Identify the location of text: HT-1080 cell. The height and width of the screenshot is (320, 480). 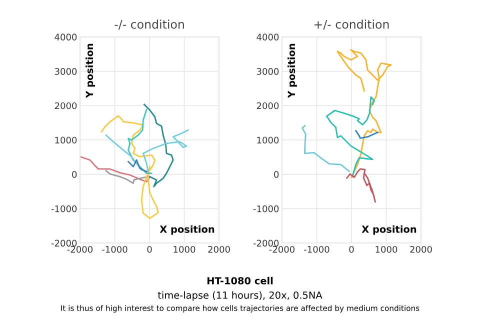
(240, 280).